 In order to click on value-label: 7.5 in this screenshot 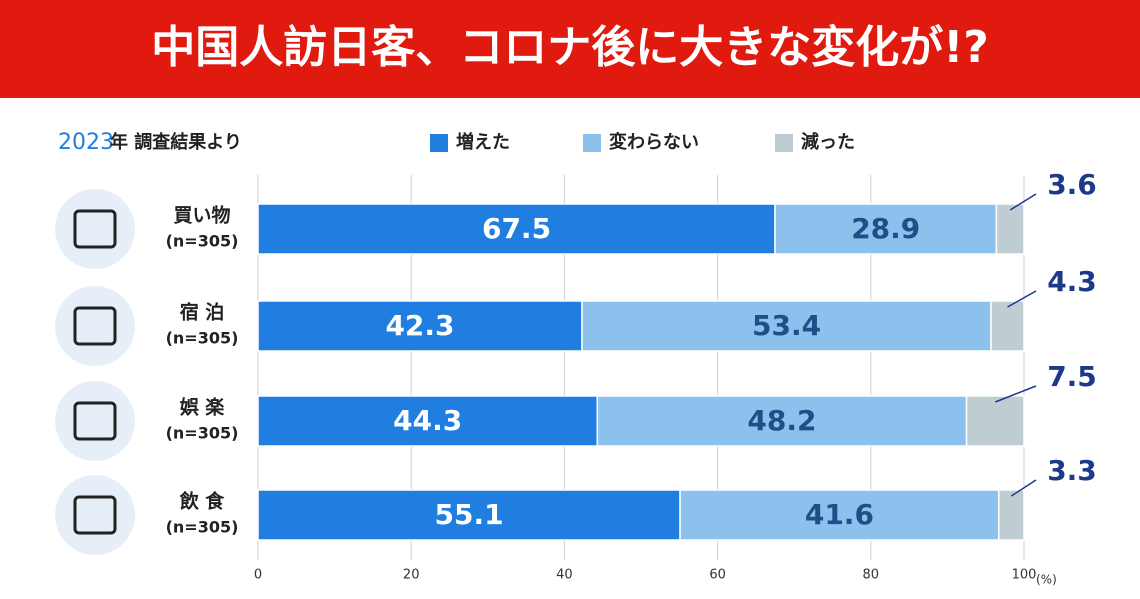, I will do `click(1072, 376)`.